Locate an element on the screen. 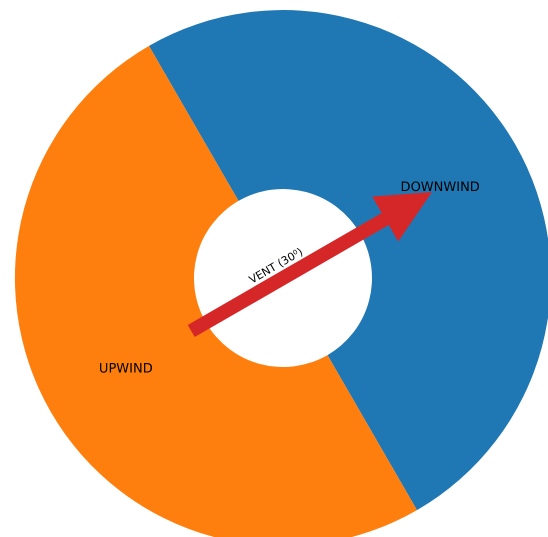 Image resolution: width=548 pixels, height=537 pixels. slice-label: DOWNWIND is located at coordinates (440, 187).